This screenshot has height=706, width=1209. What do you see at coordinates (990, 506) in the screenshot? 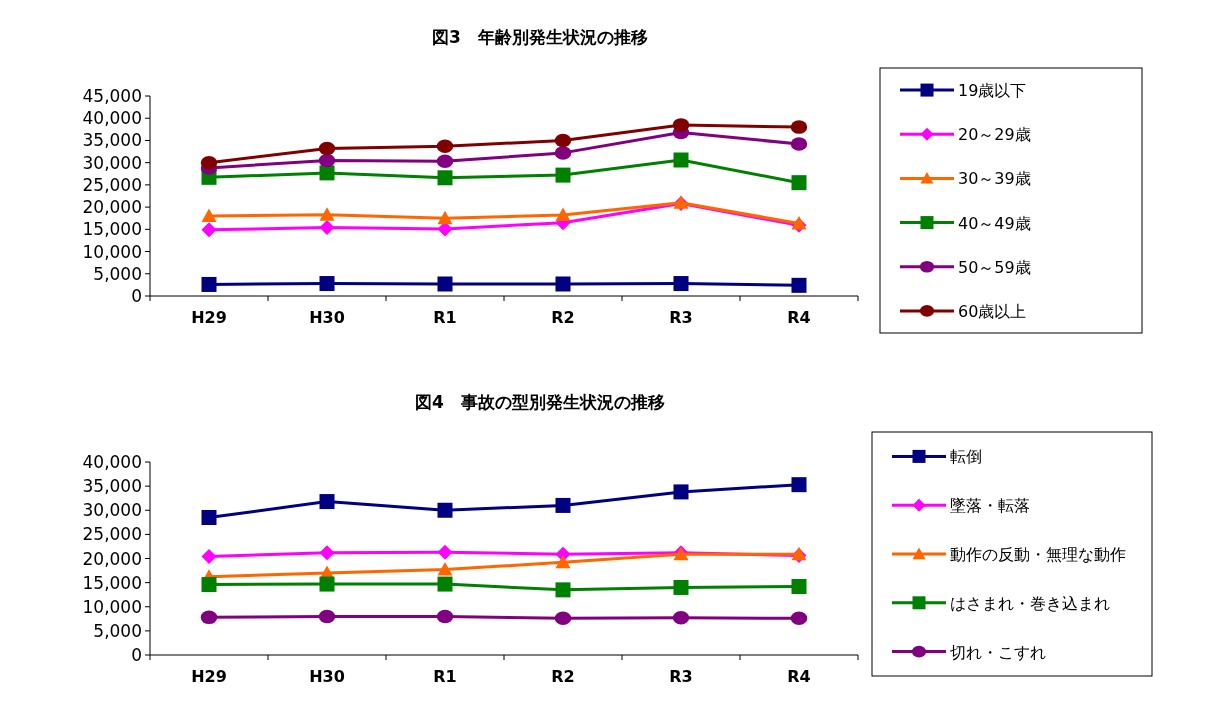
I see `legend-label: 墜落・転落` at bounding box center [990, 506].